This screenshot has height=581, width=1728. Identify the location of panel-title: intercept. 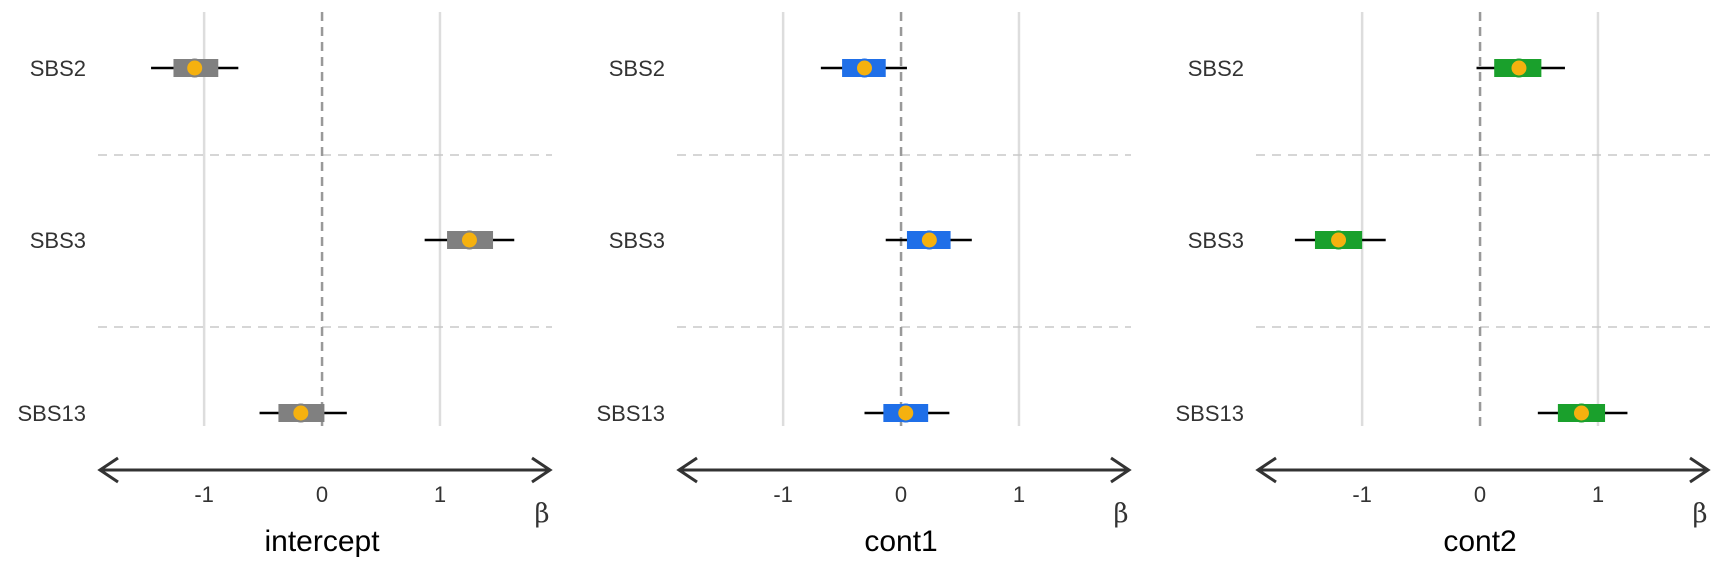
(323, 541).